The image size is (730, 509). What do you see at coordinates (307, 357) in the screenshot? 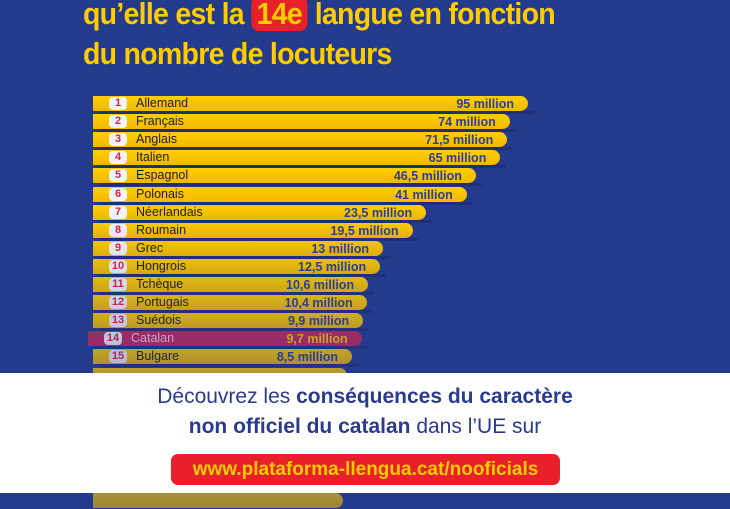
I see `value-label: 8,5 million` at bounding box center [307, 357].